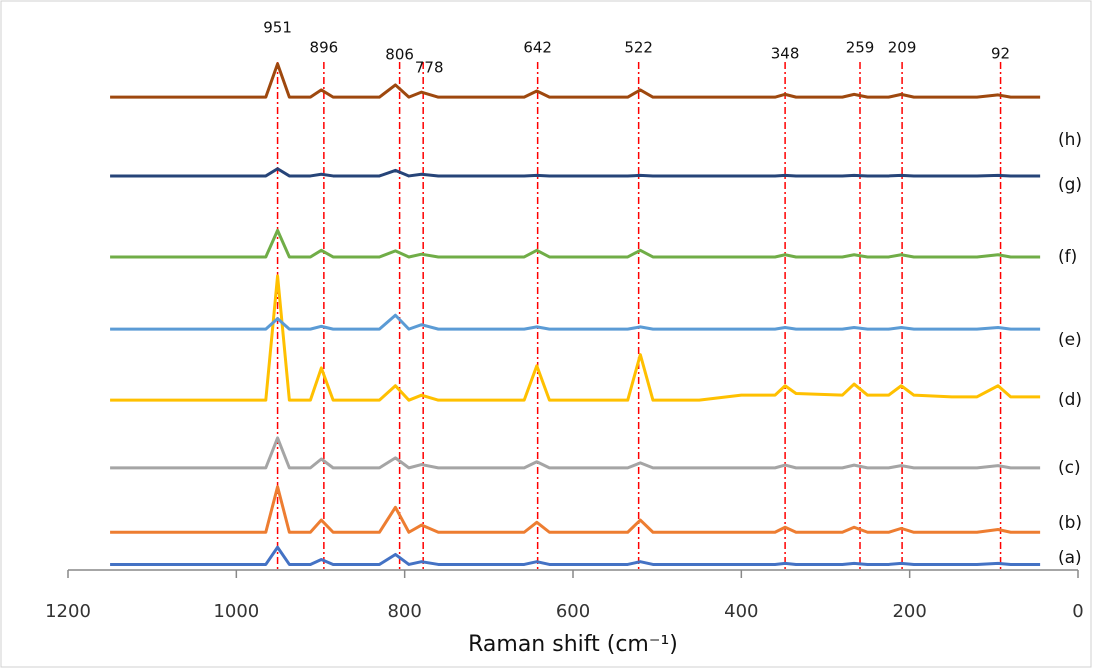 This screenshot has width=1093, height=669. What do you see at coordinates (860, 48) in the screenshot?
I see `peak-label: 259` at bounding box center [860, 48].